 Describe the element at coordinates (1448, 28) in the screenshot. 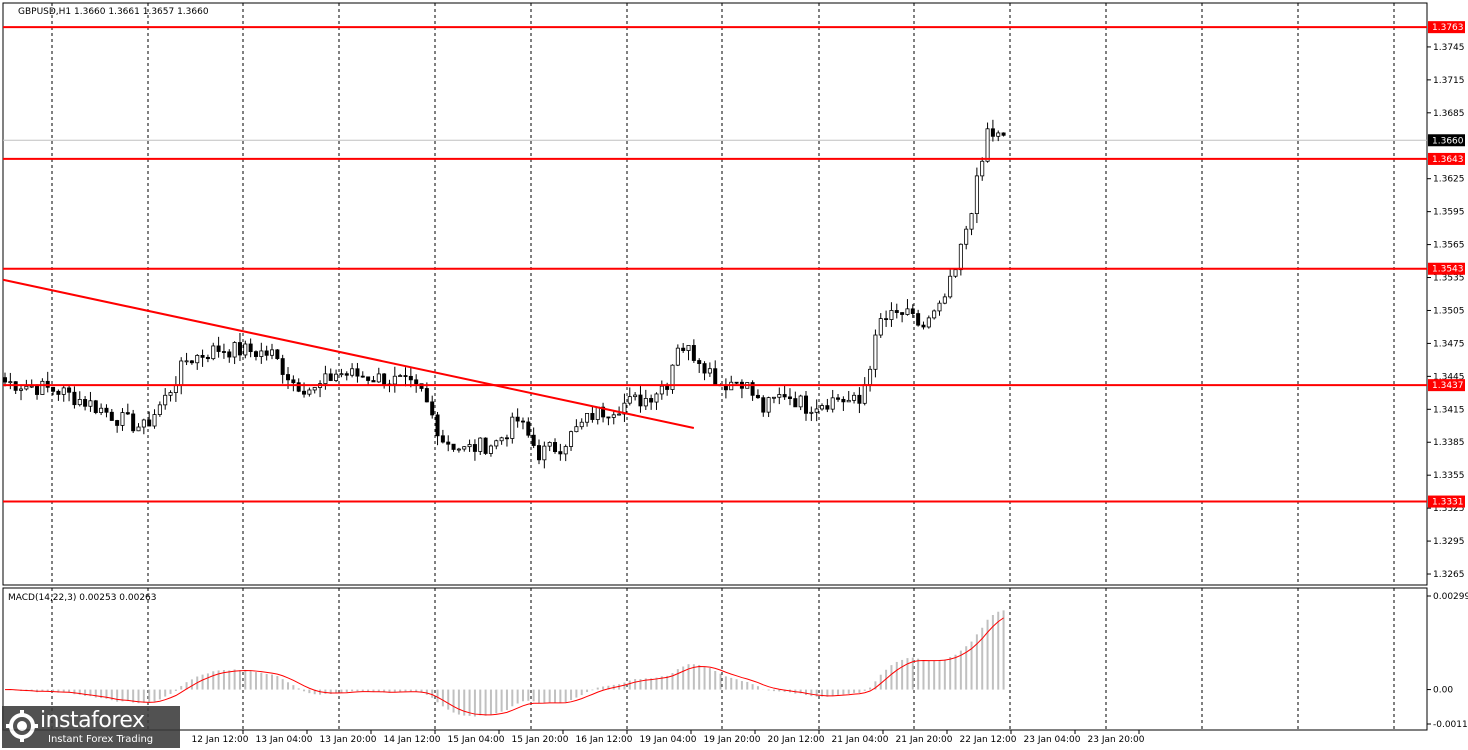

I see `level-label: 1.3763` at that location.